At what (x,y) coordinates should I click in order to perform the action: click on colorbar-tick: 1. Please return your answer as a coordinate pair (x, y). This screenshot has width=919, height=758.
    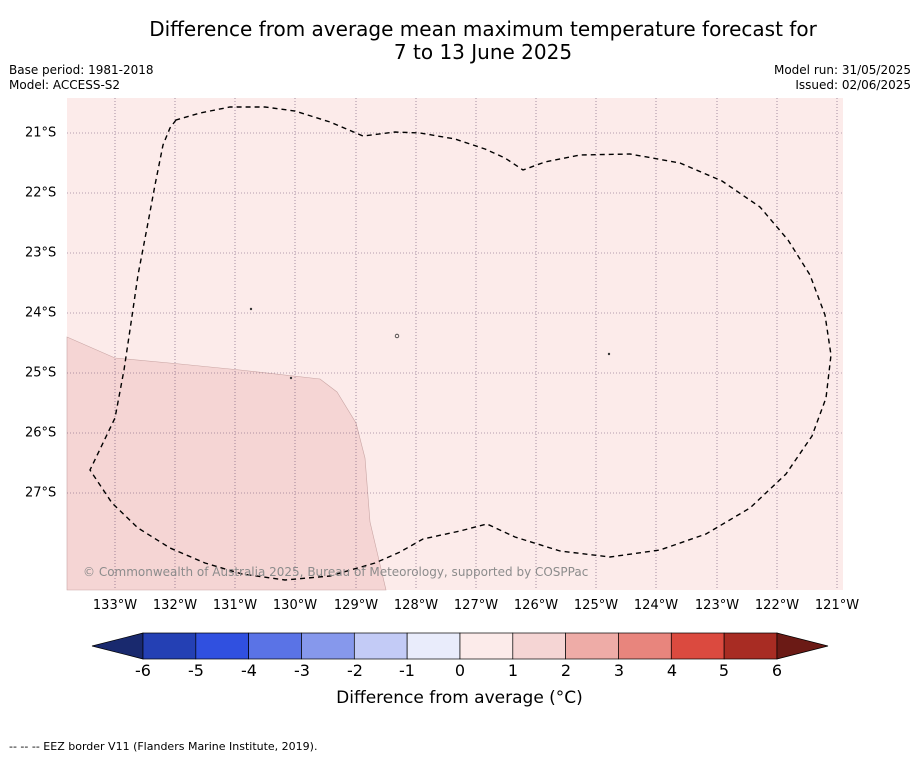
    Looking at the image, I should click on (513, 670).